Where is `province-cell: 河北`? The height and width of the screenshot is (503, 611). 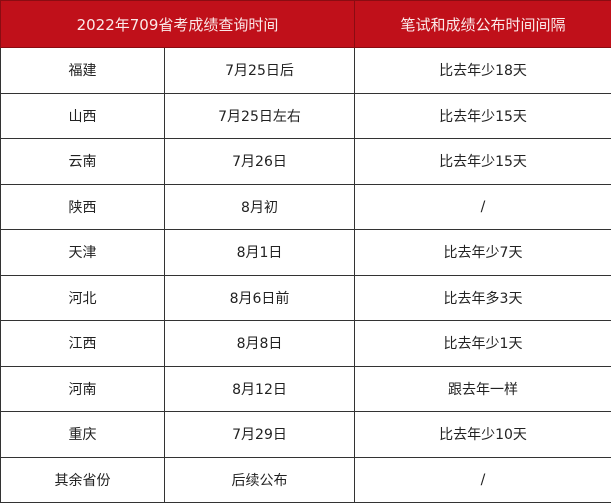
province-cell: 河北 is located at coordinates (83, 298).